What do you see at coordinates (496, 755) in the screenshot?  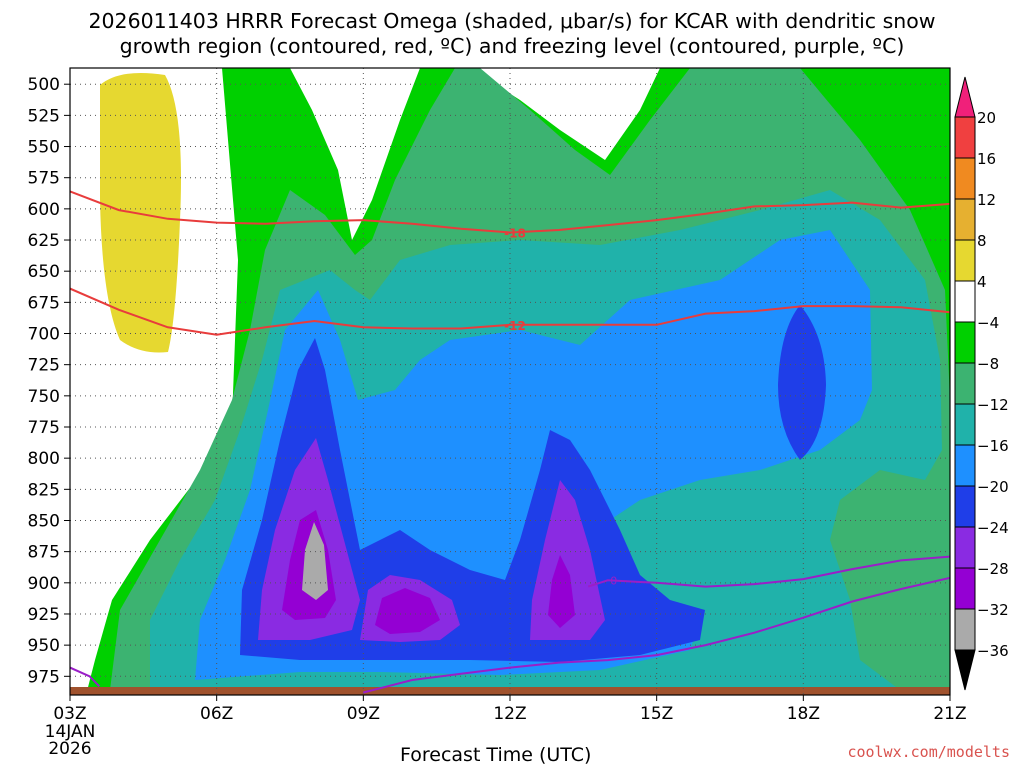 I see `x-axis-title: Forecast Time (UTC)` at bounding box center [496, 755].